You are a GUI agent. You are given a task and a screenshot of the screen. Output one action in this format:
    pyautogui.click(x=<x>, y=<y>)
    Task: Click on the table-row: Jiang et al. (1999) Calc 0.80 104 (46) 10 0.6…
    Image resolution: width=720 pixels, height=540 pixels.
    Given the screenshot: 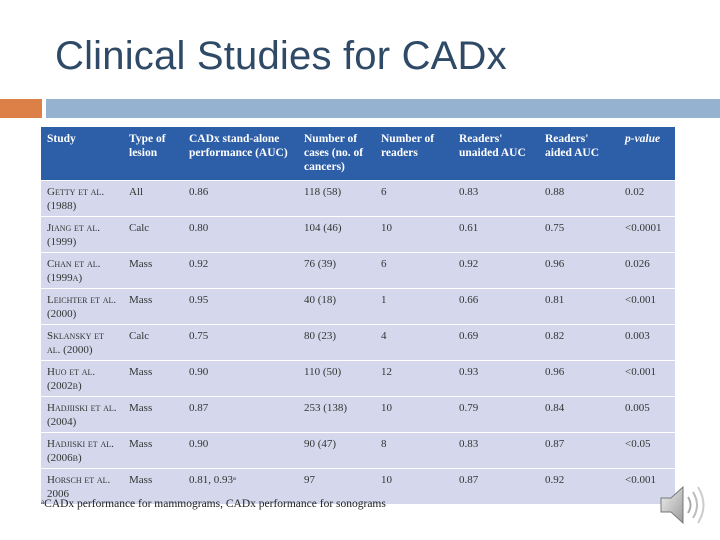 What is the action you would take?
    pyautogui.click(x=358, y=234)
    